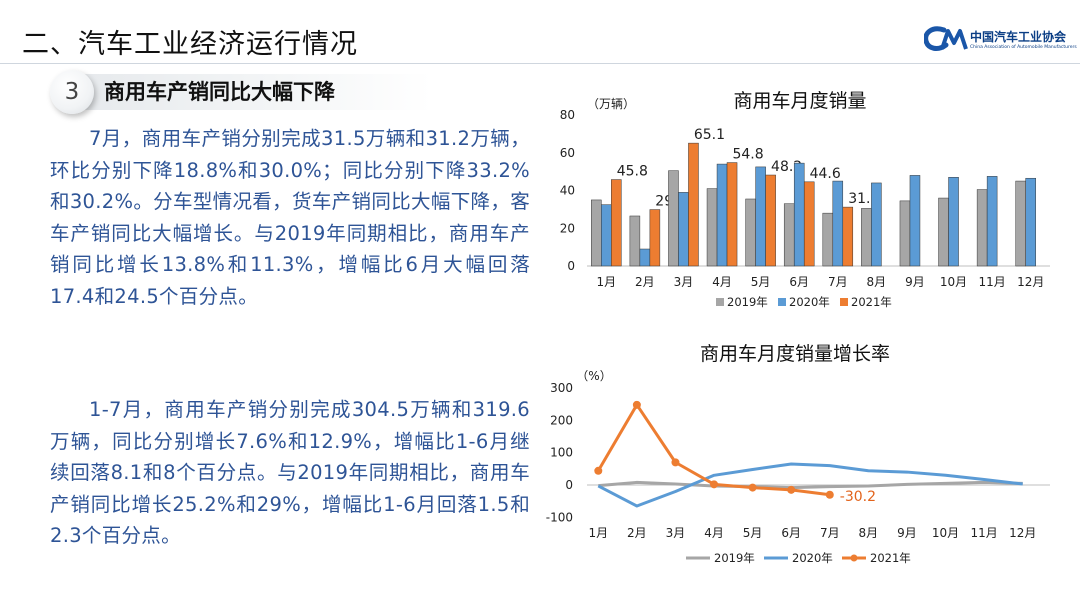 Image resolution: width=1080 pixels, height=608 pixels. I want to click on line-x-tick: 11月, so click(983, 533).